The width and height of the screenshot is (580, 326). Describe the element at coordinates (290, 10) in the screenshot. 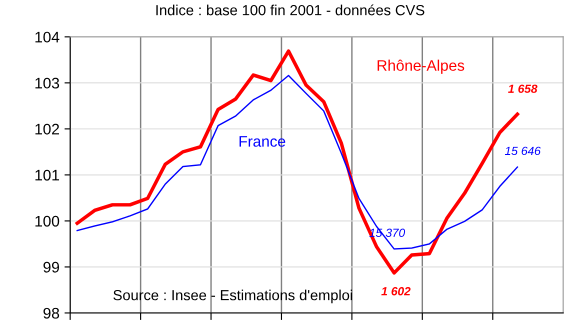

I see `chart-title: Indice : base 100 fin 2001 - données CVS` at that location.